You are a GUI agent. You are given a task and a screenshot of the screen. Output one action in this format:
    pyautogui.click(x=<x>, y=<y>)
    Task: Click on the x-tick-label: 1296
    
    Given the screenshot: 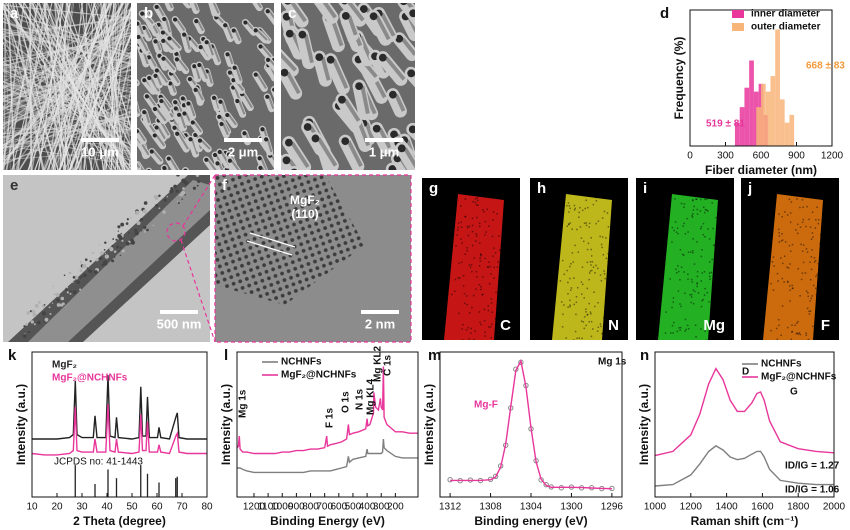 What is the action you would take?
    pyautogui.click(x=612, y=507)
    